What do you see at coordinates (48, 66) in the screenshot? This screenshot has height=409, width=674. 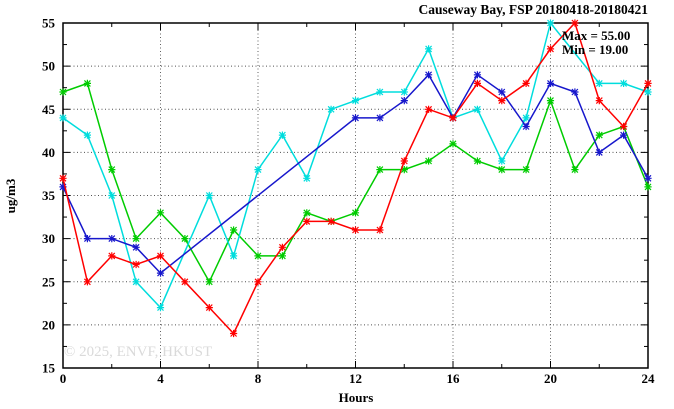 I see `y-tick-label: 50` at bounding box center [48, 66].